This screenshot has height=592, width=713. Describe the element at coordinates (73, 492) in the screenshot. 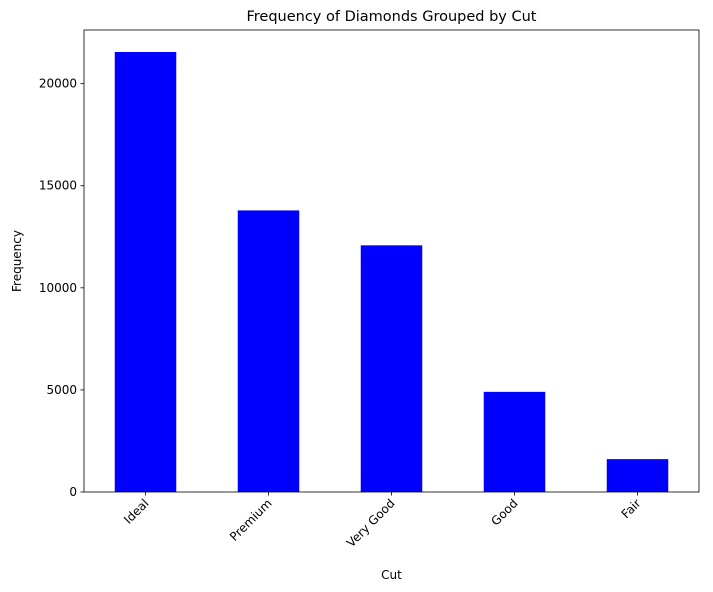

I see `y-tick-label: 0` at that location.